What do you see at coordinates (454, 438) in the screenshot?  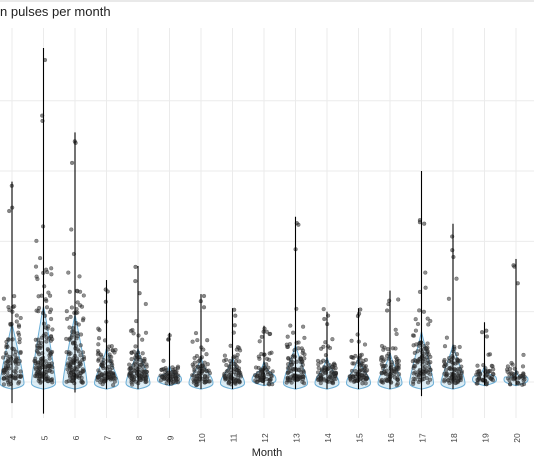 I see `x-tick-label: 18` at bounding box center [454, 438].